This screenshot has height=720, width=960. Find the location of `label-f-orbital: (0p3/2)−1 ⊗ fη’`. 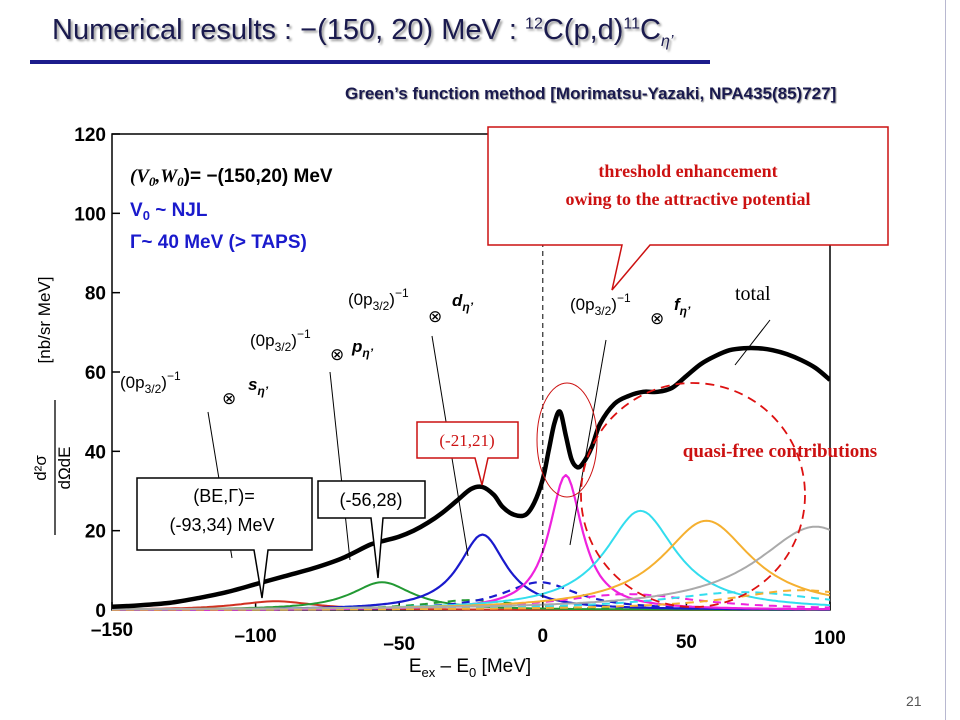

label-f-orbital: (0p3/2)−1 ⊗ fη’ is located at coordinates (630, 309).